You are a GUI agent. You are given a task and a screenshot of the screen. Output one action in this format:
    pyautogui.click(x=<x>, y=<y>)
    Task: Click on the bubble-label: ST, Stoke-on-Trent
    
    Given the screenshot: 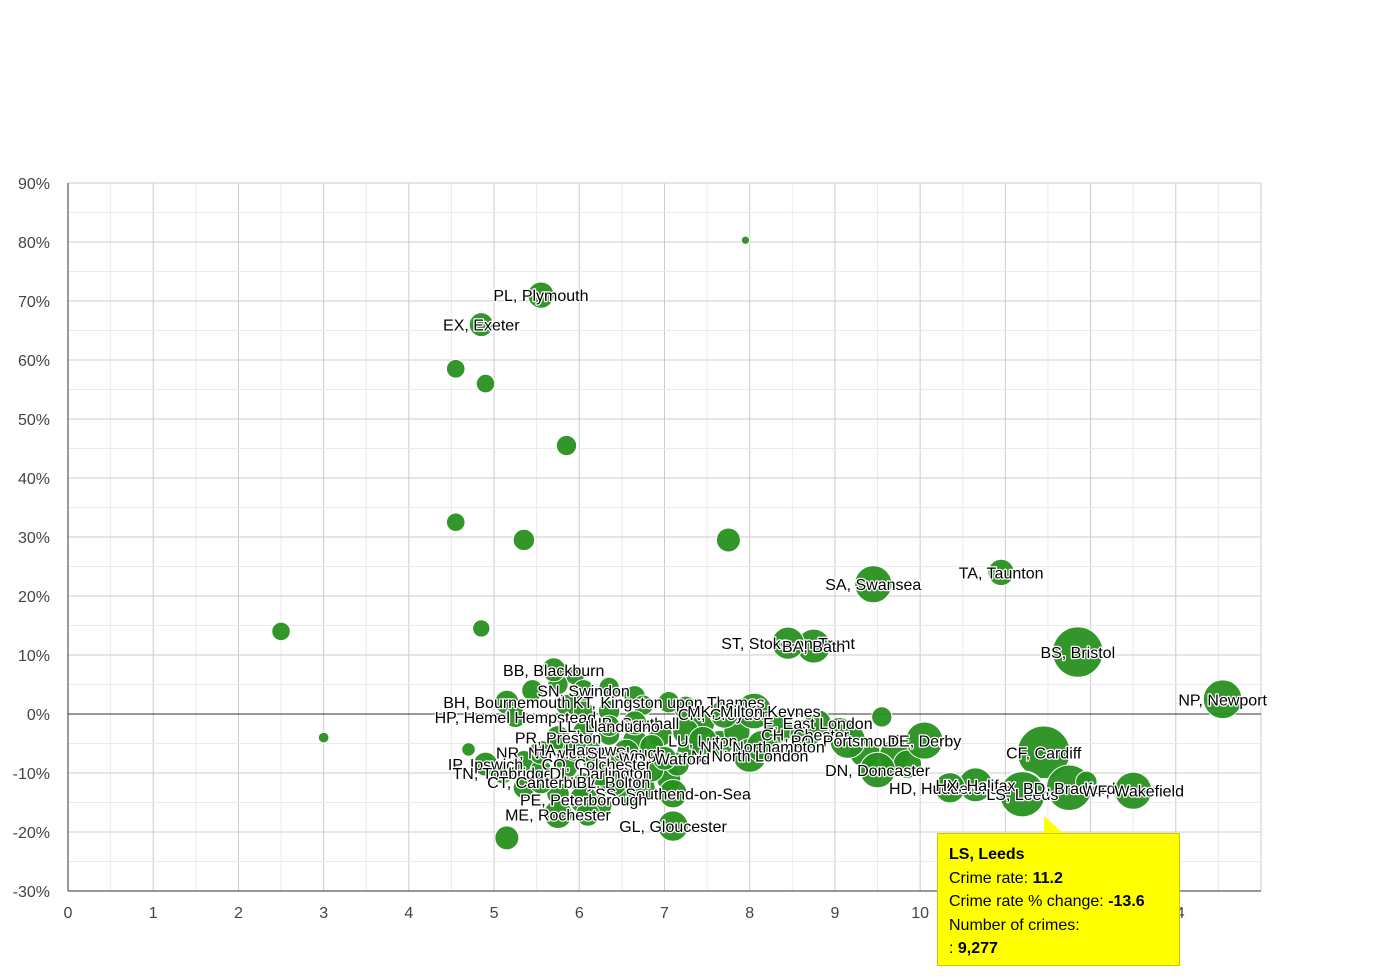 What is the action you would take?
    pyautogui.click(x=788, y=644)
    